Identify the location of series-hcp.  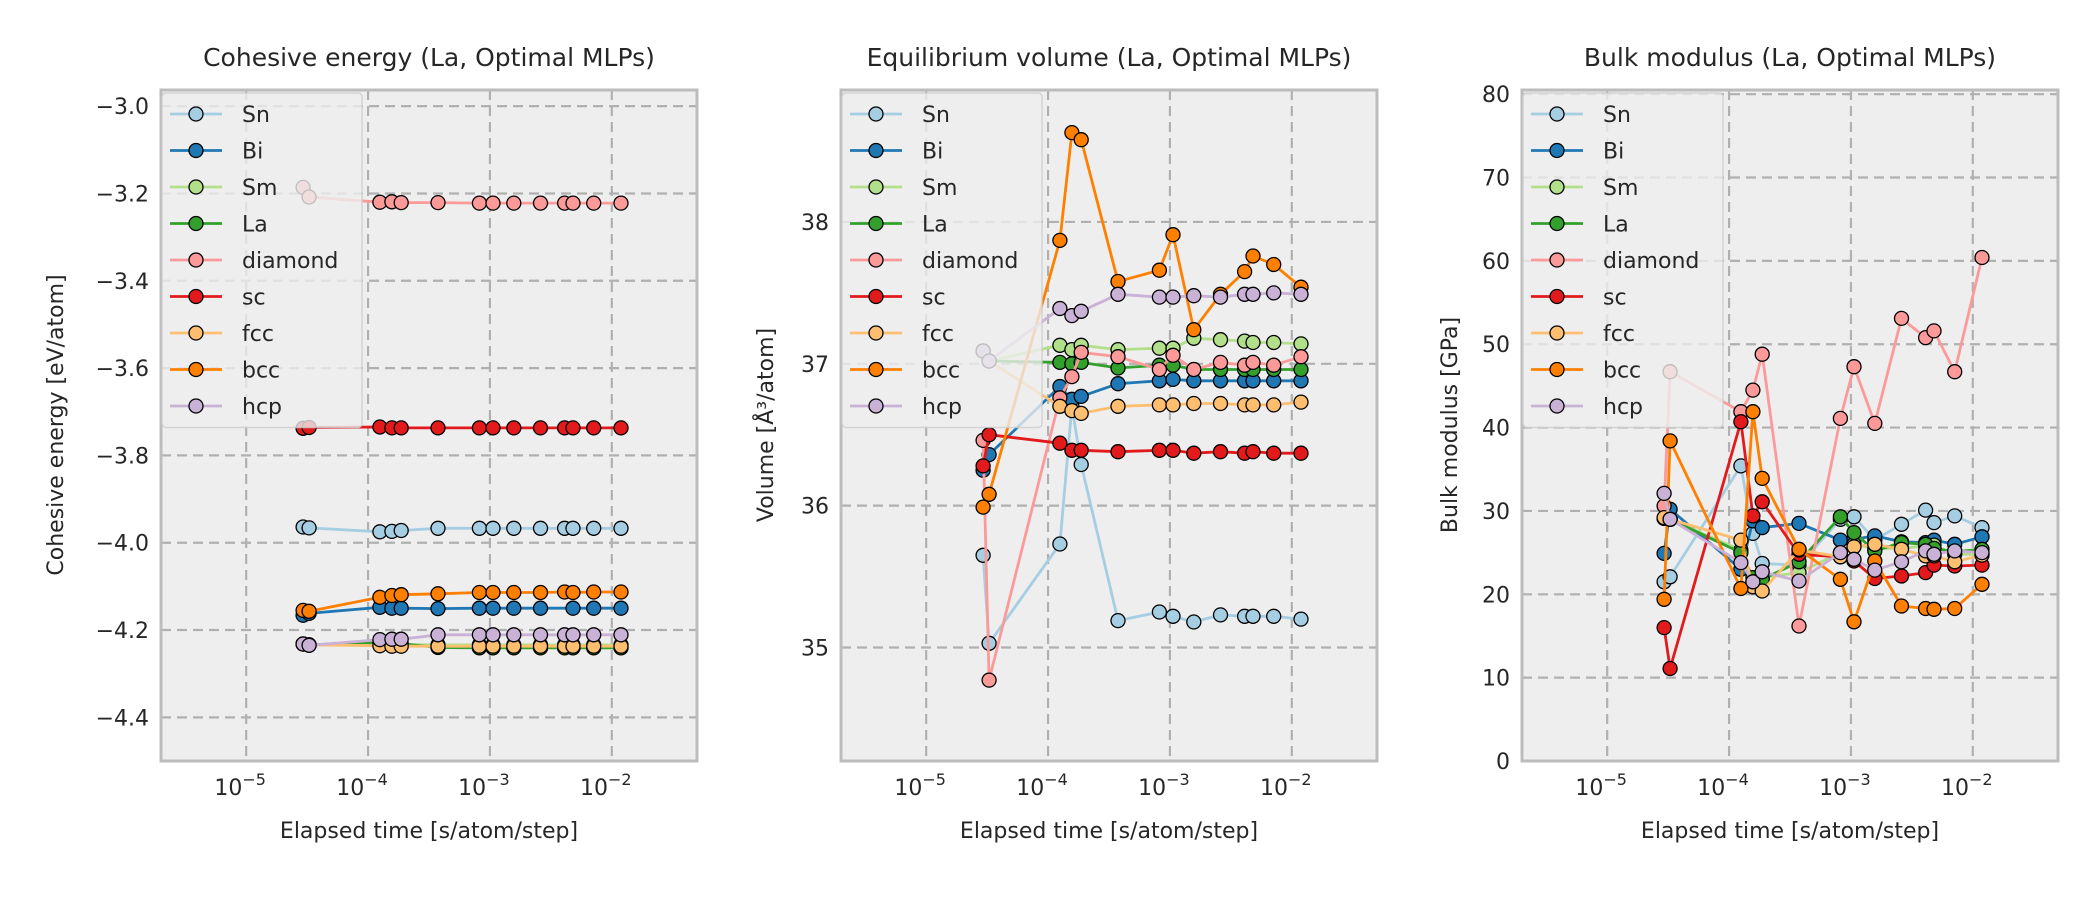
(462, 640).